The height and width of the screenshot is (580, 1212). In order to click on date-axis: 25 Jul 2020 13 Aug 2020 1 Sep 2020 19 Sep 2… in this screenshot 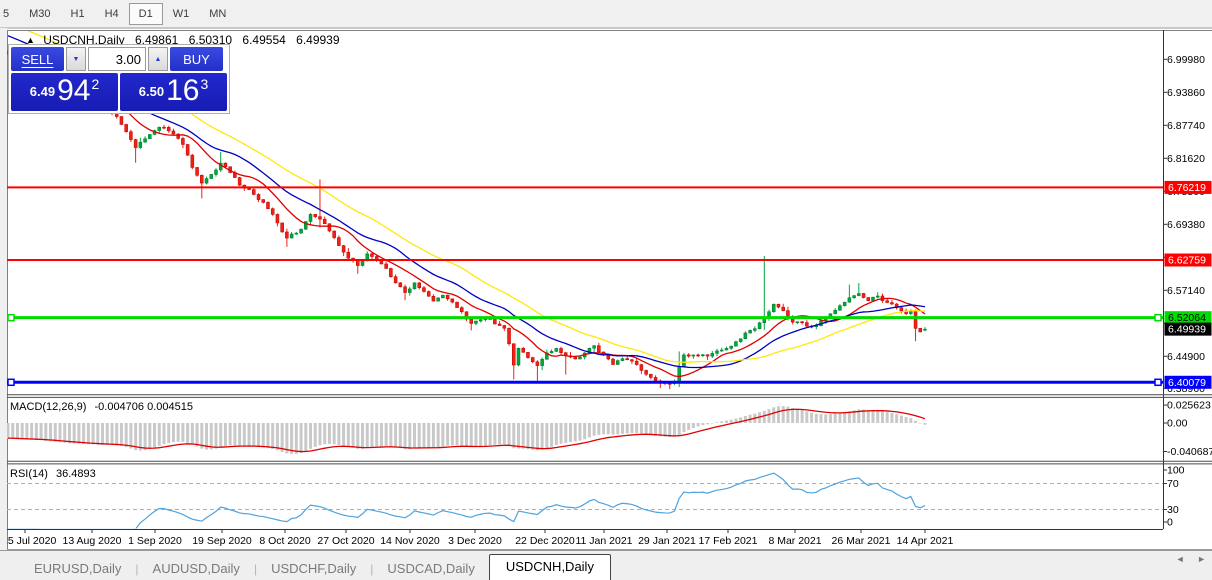, I will do `click(477, 538)`.